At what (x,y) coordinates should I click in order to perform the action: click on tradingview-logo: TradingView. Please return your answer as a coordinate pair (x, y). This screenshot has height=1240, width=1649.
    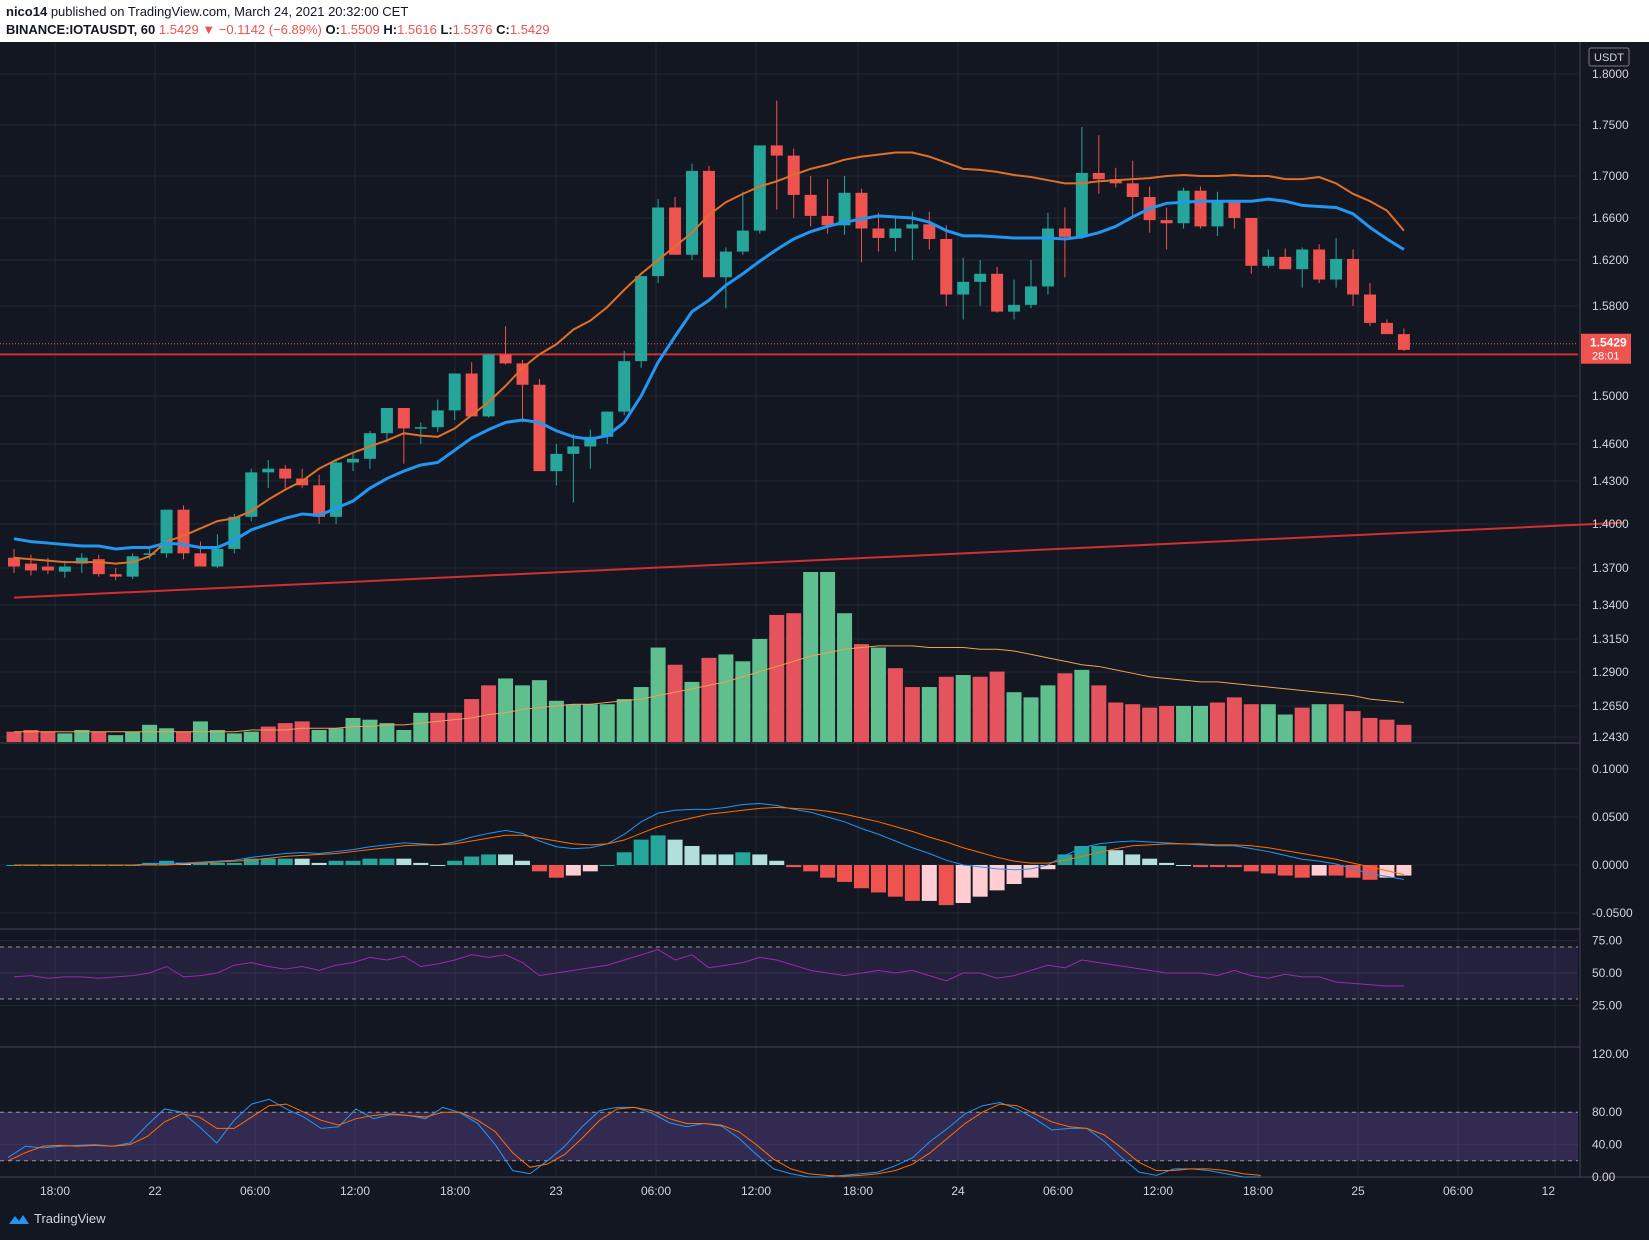
    Looking at the image, I should click on (57, 1218).